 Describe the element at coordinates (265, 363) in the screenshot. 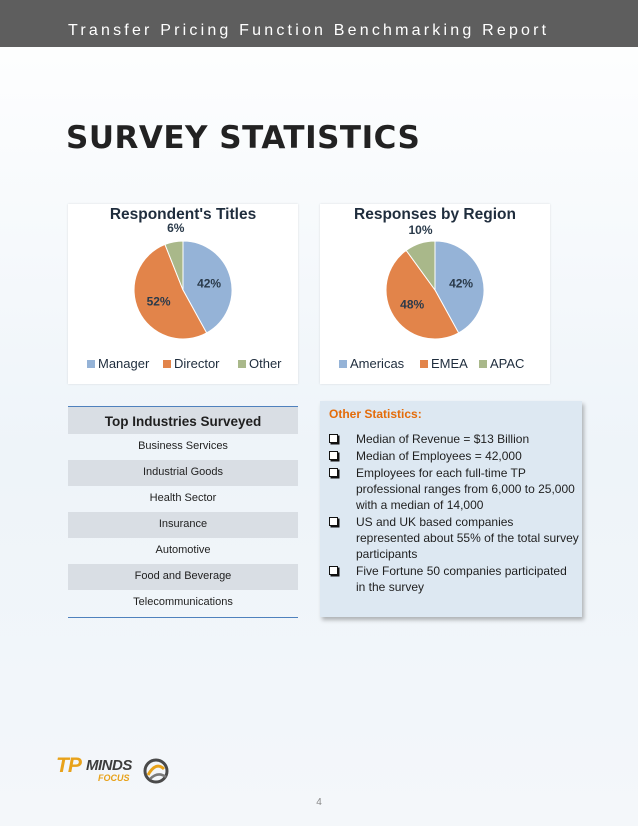

I see `legend-label: Other` at that location.